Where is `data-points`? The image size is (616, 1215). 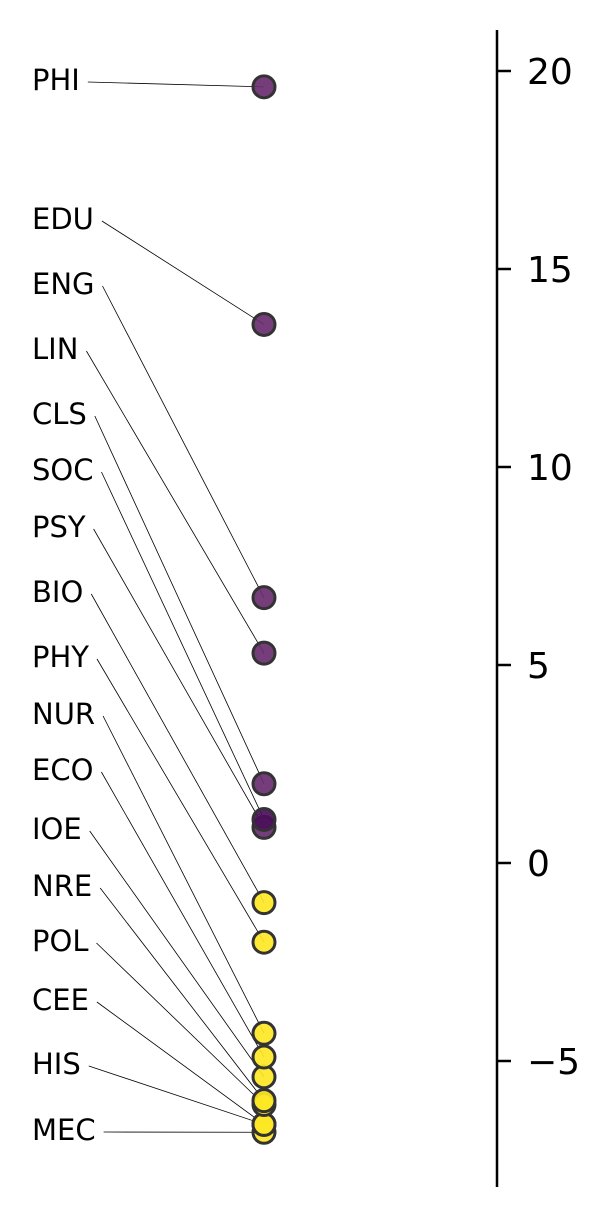
data-points is located at coordinates (264, 609).